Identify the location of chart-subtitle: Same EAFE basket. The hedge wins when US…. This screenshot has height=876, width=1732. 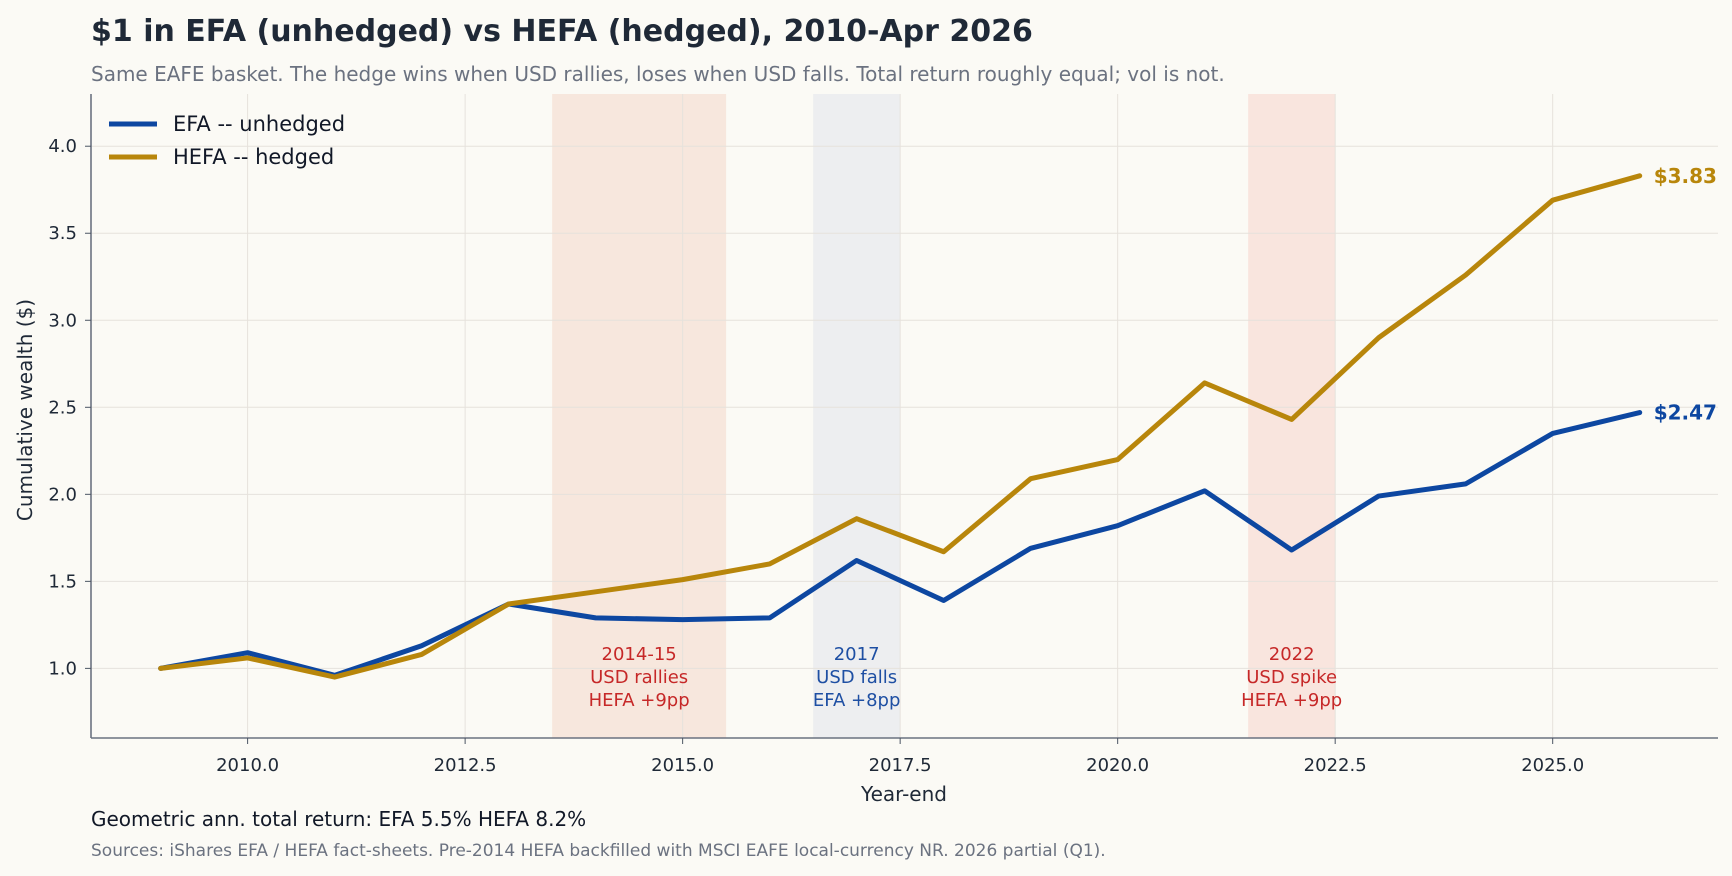
(658, 74).